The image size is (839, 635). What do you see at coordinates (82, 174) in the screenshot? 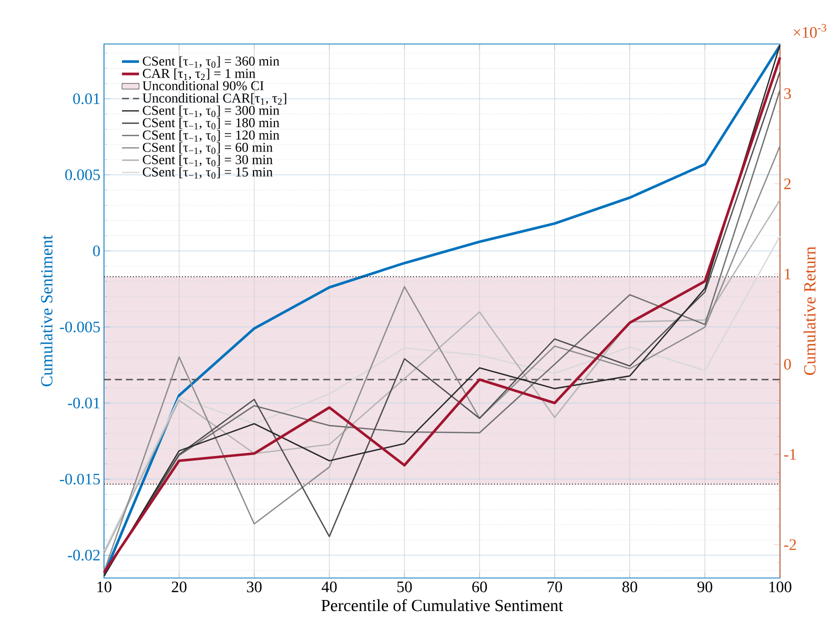
I see `y-tick-label: 0.005` at bounding box center [82, 174].